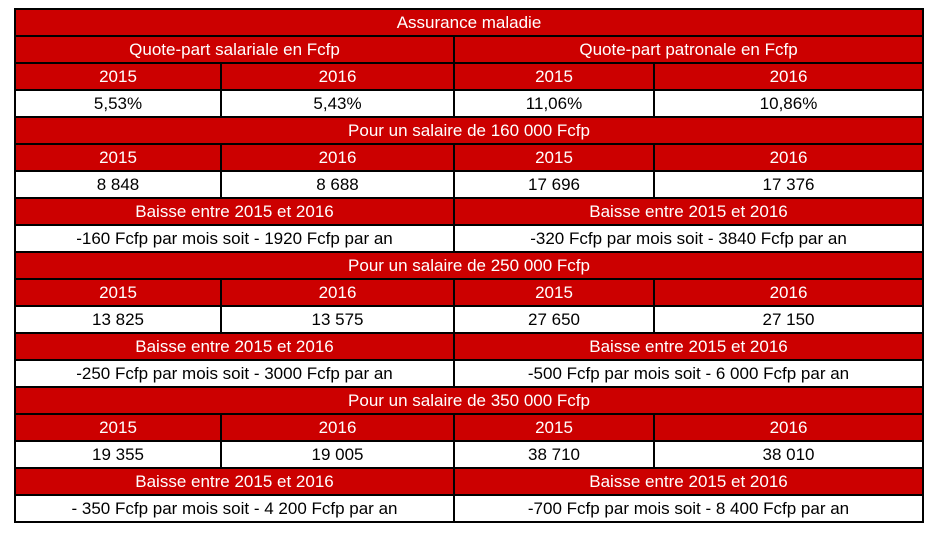  I want to click on amount-value: 17 696, so click(554, 184).